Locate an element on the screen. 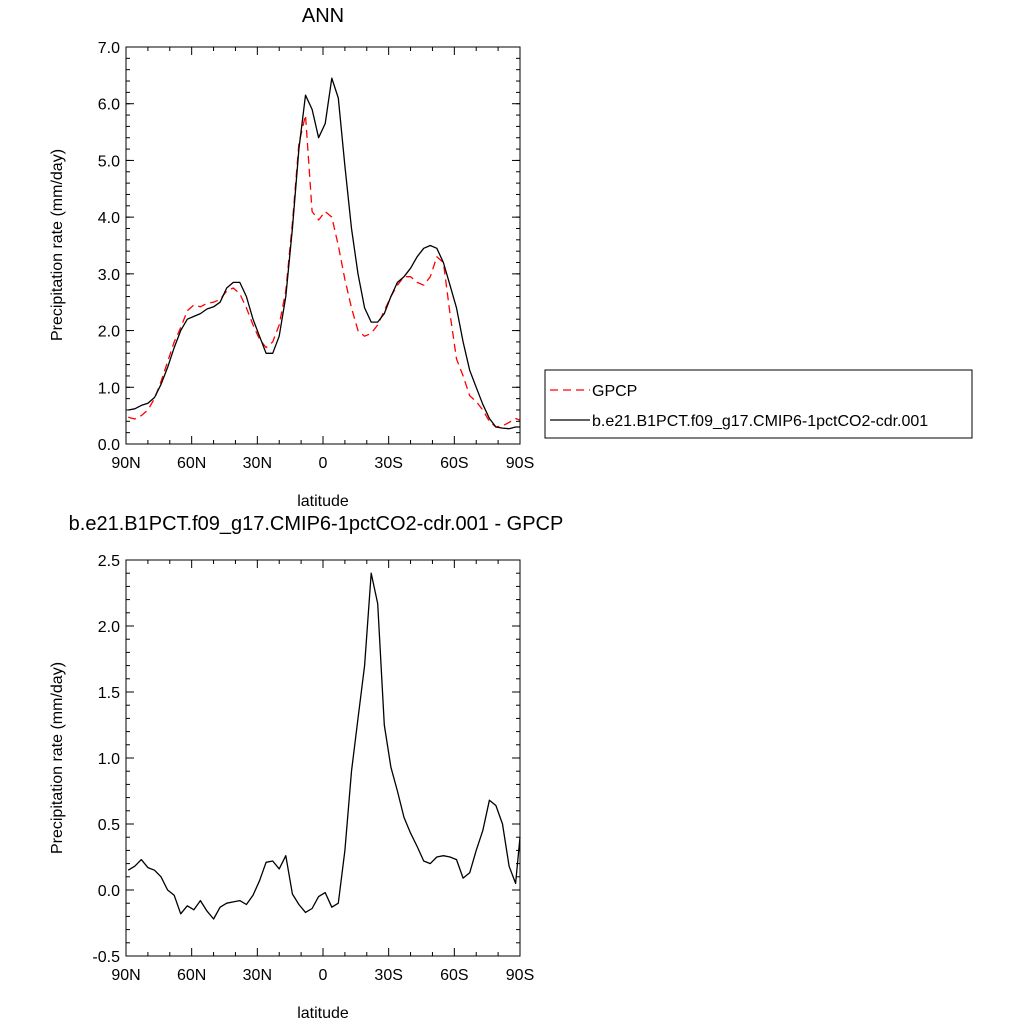 The height and width of the screenshot is (1024, 1024). legend-box is located at coordinates (758, 404).